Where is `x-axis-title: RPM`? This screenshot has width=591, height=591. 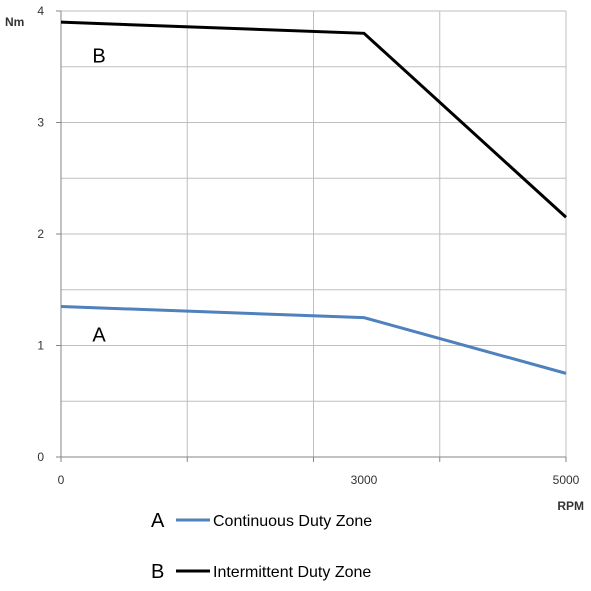
x-axis-title: RPM is located at coordinates (570, 506).